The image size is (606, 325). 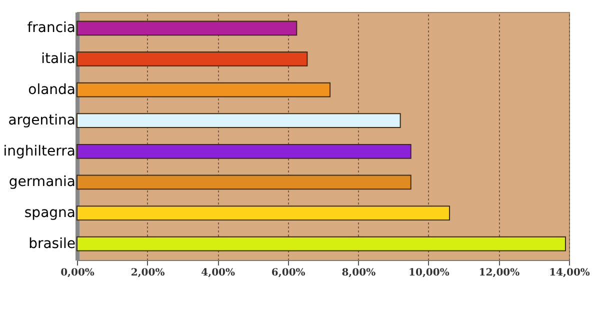 What do you see at coordinates (77, 273) in the screenshot?
I see `x-tick-label: 0,00%` at bounding box center [77, 273].